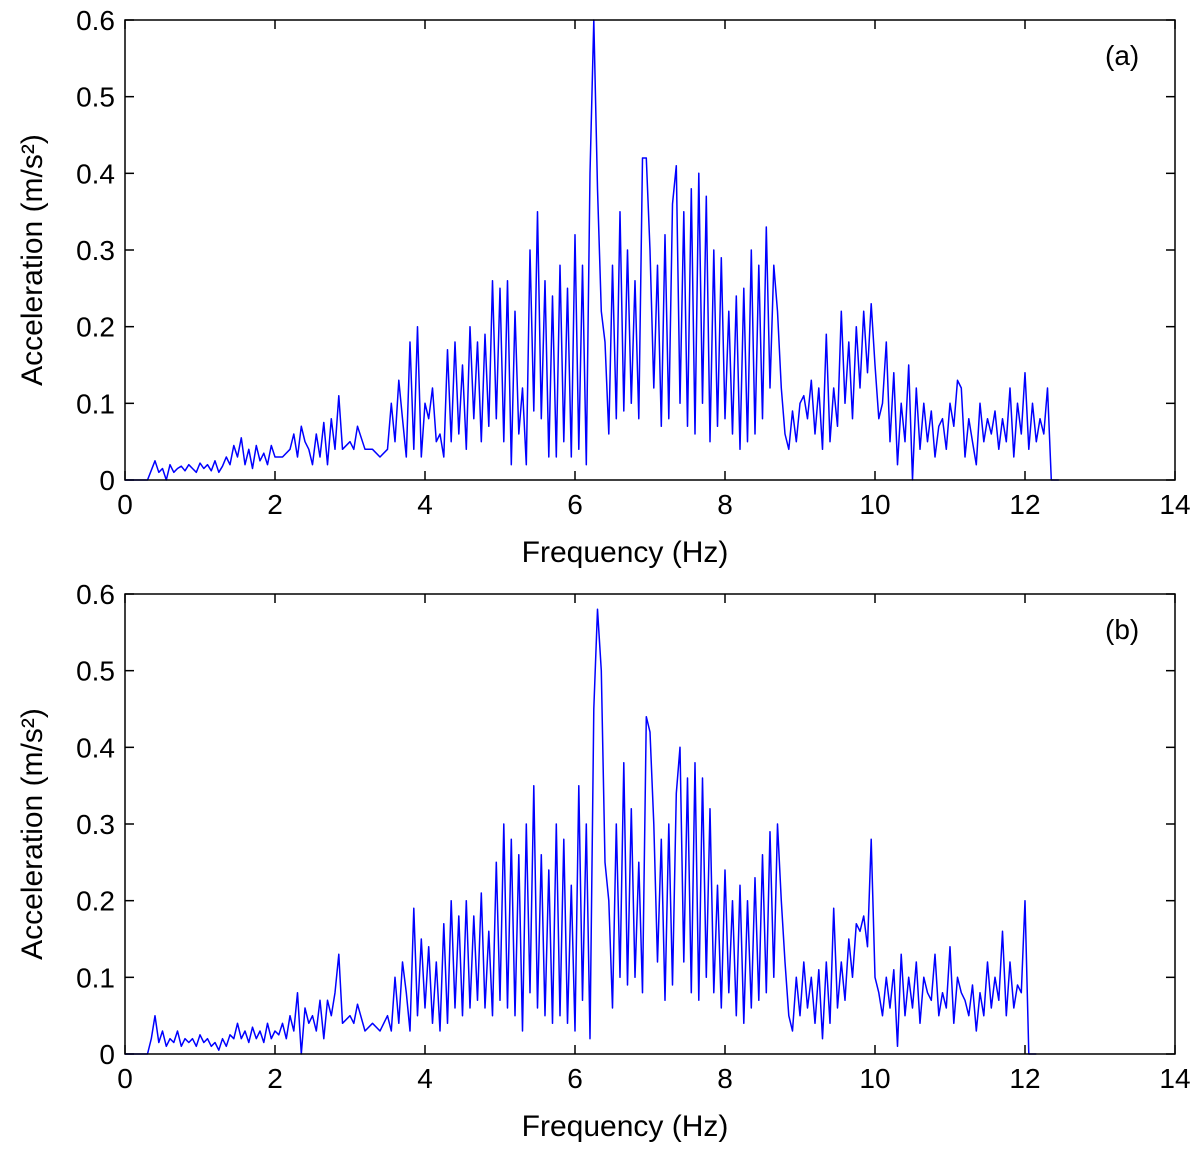  What do you see at coordinates (95, 594) in the screenshot?
I see `panel-b-y-tick-label: 0.6` at bounding box center [95, 594].